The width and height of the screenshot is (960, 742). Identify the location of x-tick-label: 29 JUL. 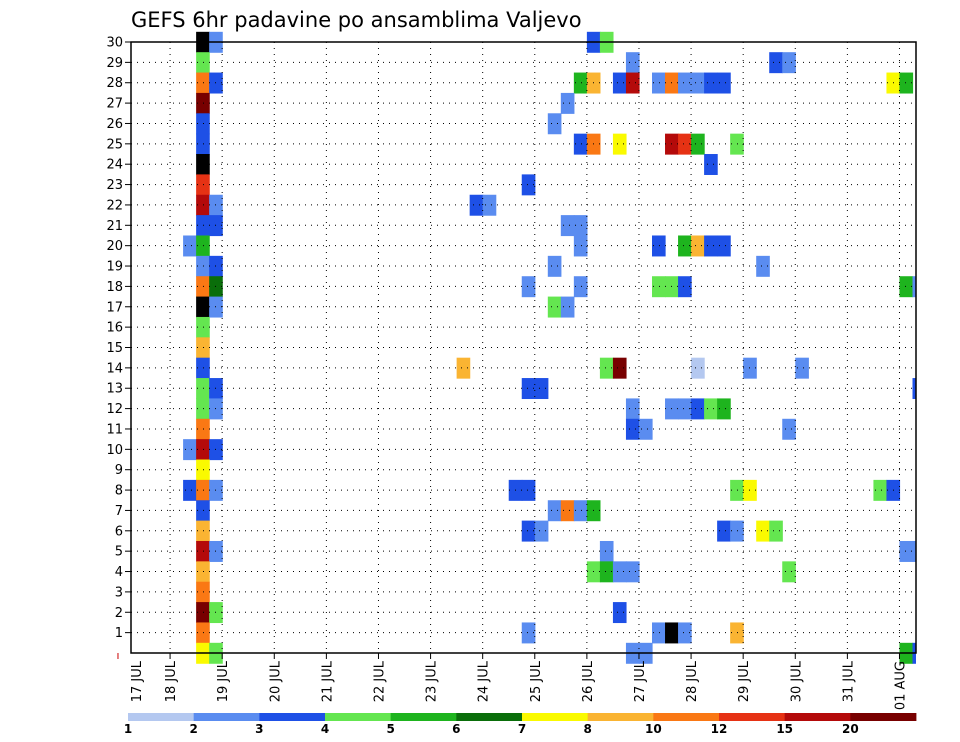
(744, 681).